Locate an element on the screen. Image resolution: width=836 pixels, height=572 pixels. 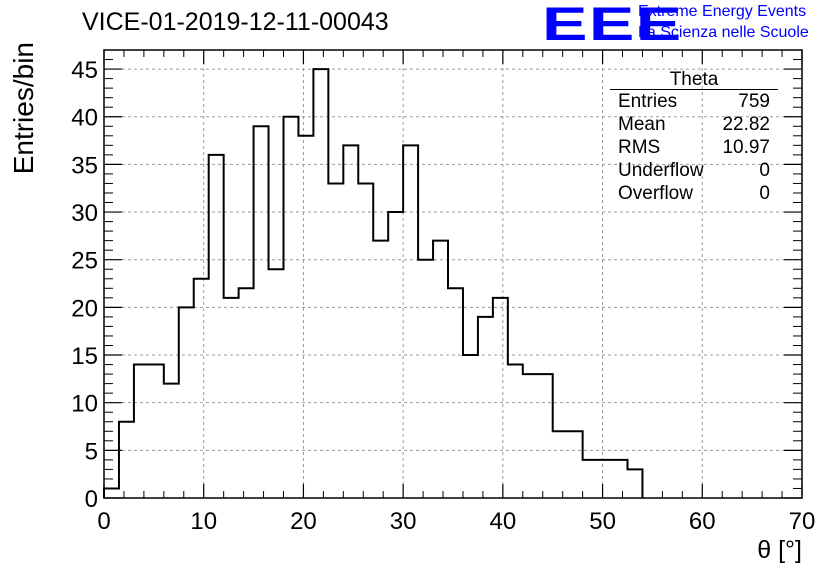
y-tick-label: 30 is located at coordinates (84, 213).